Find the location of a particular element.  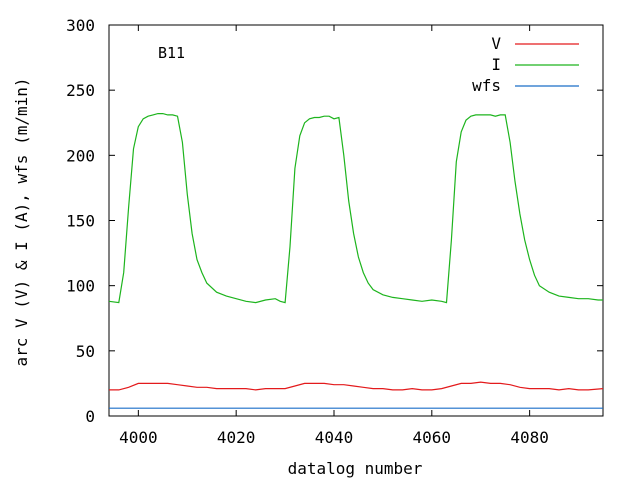

y-tick-label: 50 is located at coordinates (85, 351).